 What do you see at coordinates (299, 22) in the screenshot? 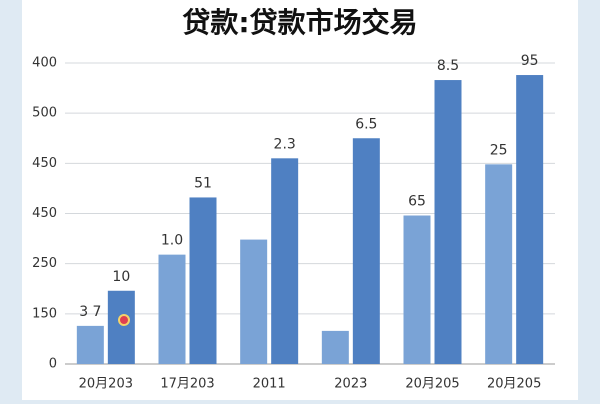
I see `chart-title: 贷款:贷款市场交易` at bounding box center [299, 22].